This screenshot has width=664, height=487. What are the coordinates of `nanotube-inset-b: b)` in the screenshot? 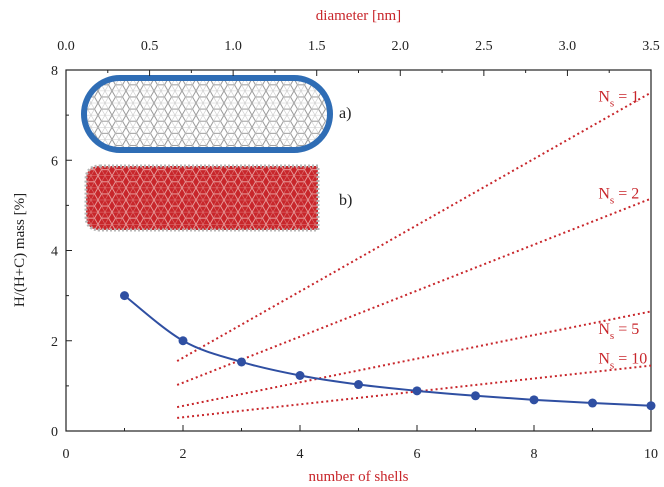 It's located at (218, 198).